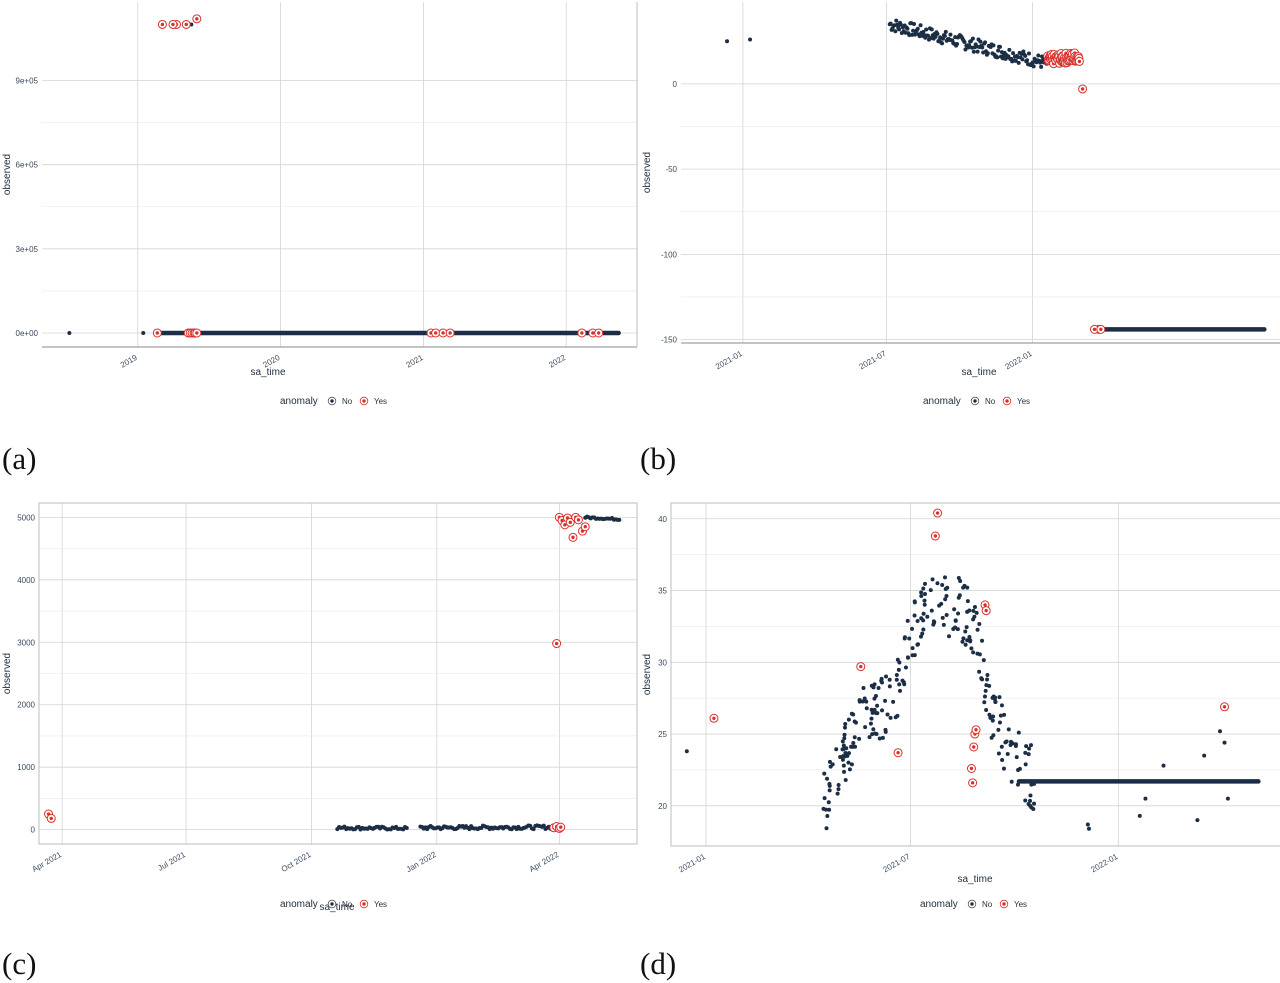  Describe the element at coordinates (675, 84) in the screenshot. I see `y-tick-label: 0` at that location.